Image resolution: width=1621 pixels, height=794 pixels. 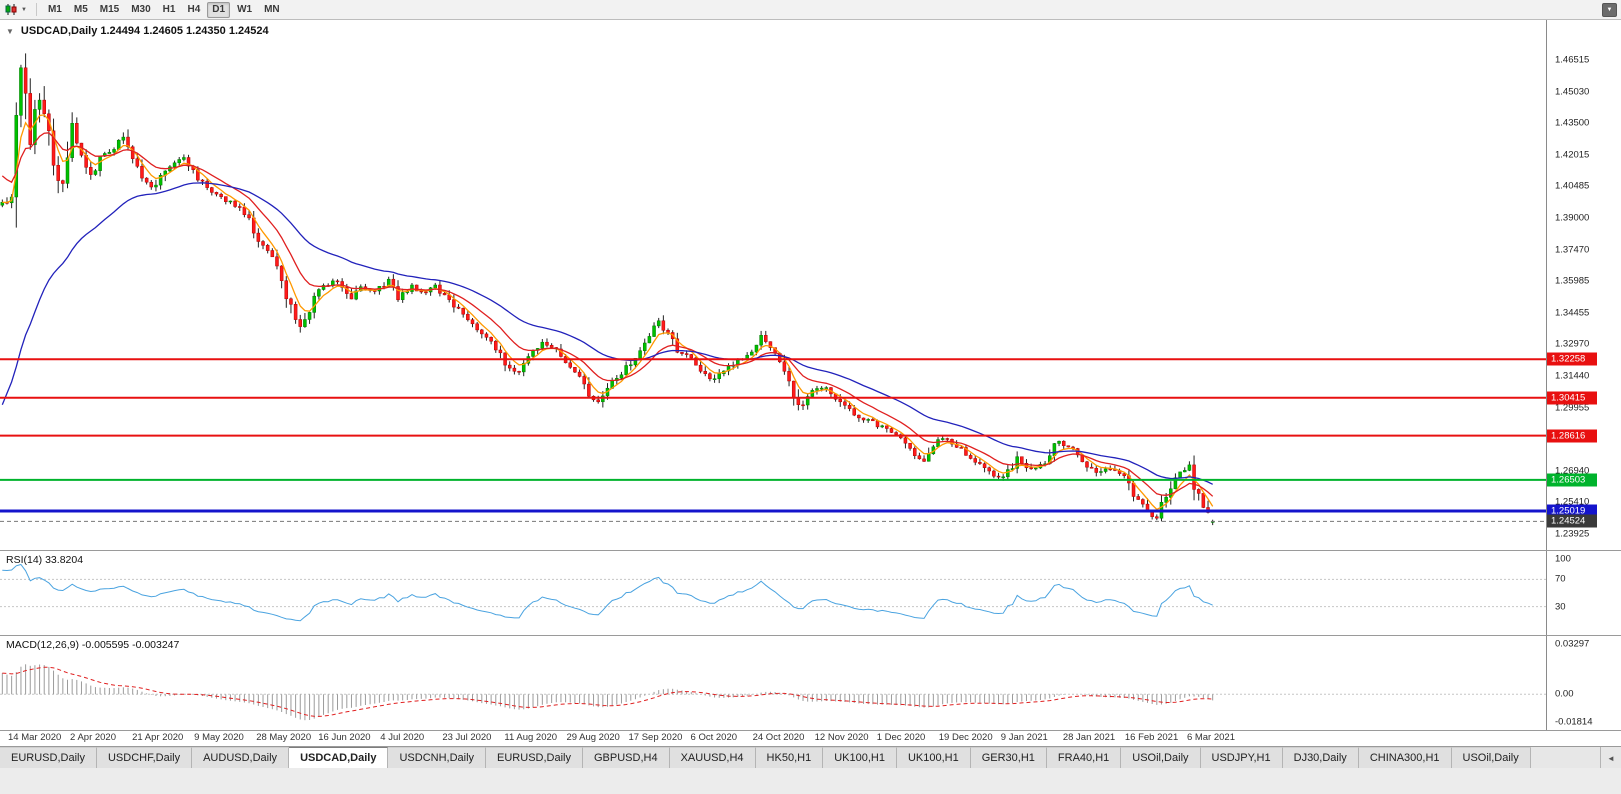 What do you see at coordinates (1089, 737) in the screenshot?
I see `date-tick-label: 28 Jan 2021` at bounding box center [1089, 737].